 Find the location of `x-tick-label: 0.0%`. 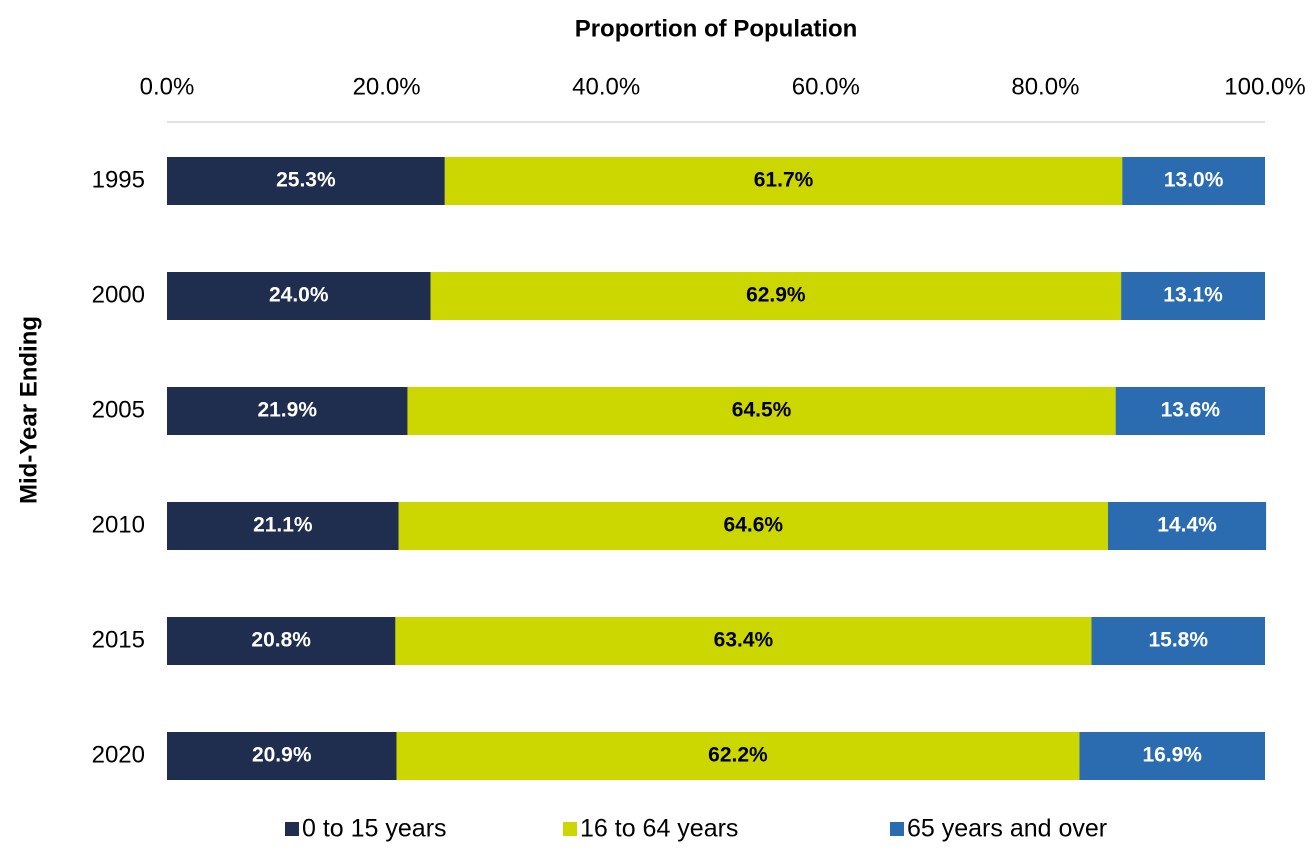

x-tick-label: 0.0% is located at coordinates (167, 86).